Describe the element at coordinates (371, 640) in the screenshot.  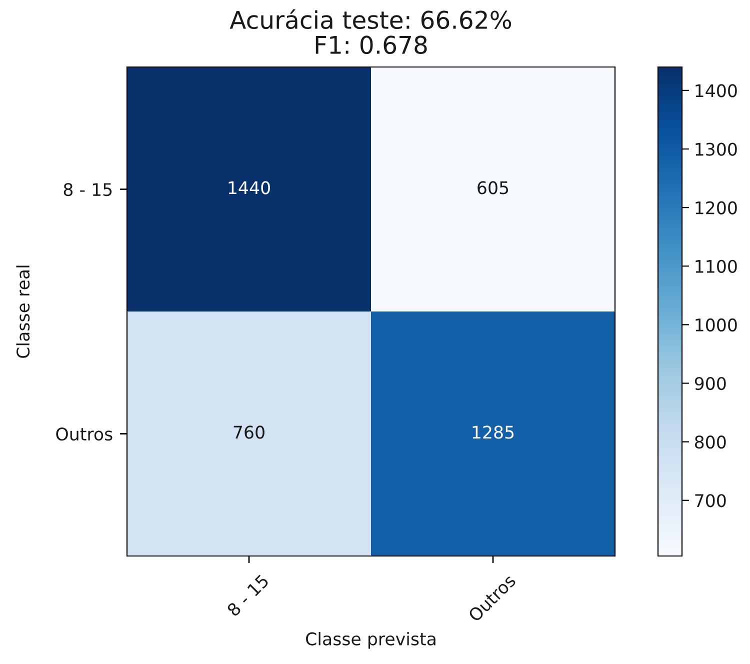
I see `x-axis-title: Classe prevista` at that location.